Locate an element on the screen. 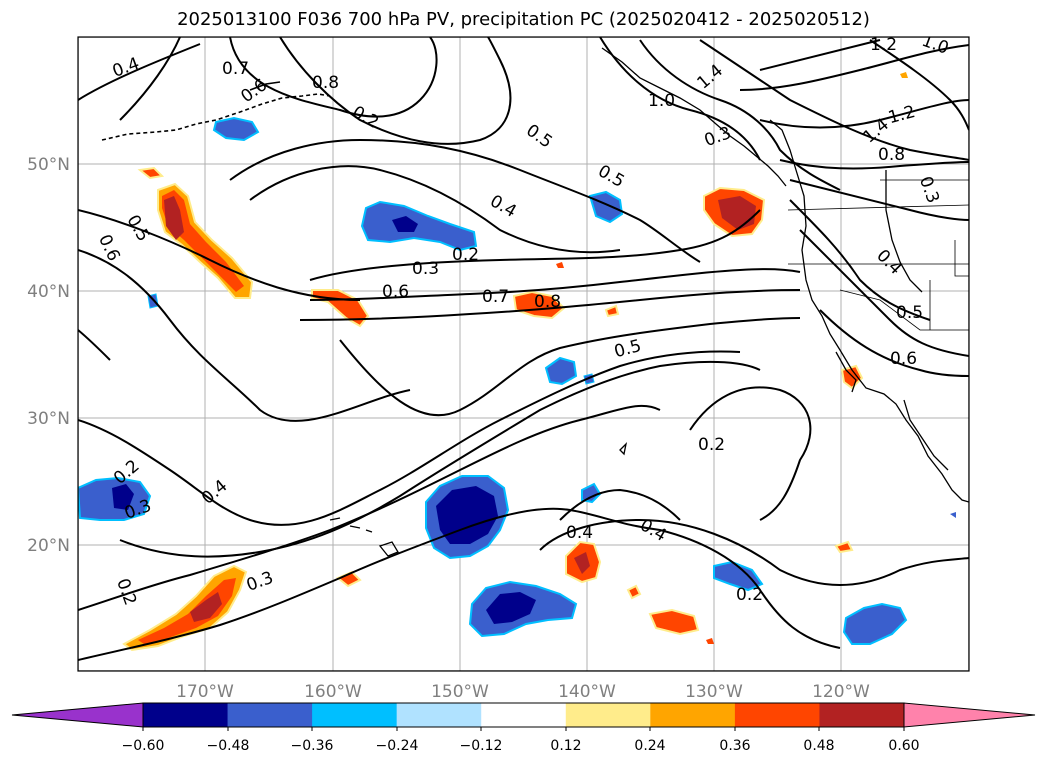 This screenshot has height=765, width=1047. latitude-axis: 50°N 40°N 30°N 20°N is located at coordinates (48, 355).